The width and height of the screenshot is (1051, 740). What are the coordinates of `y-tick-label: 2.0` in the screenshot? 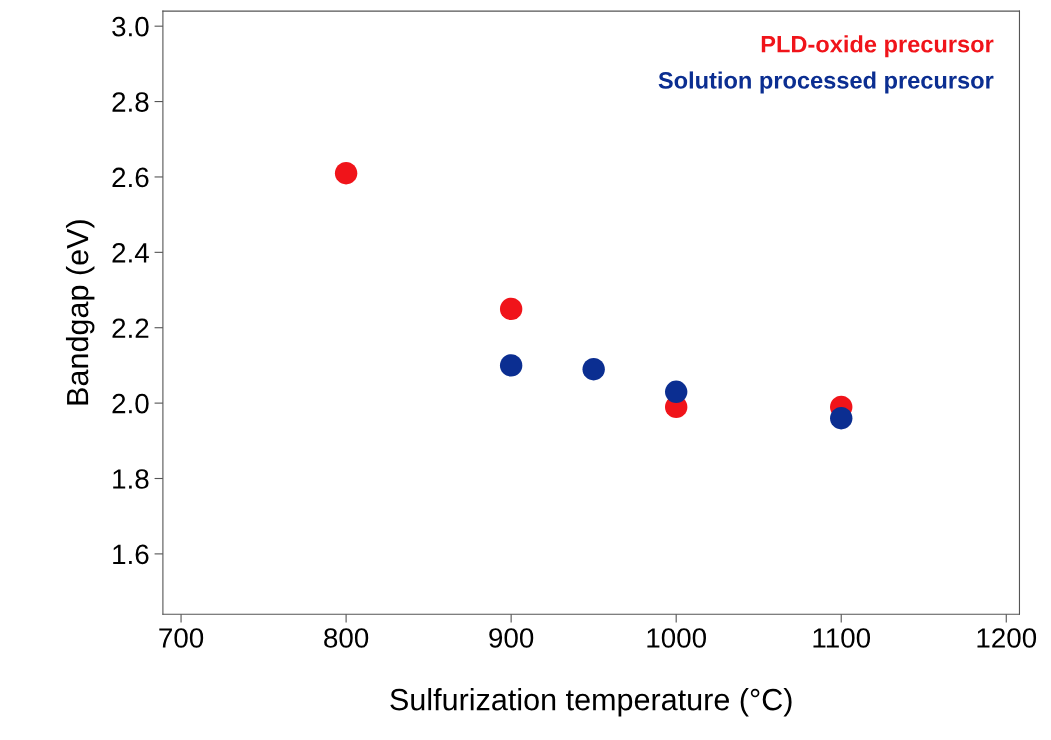 It's located at (130, 403).